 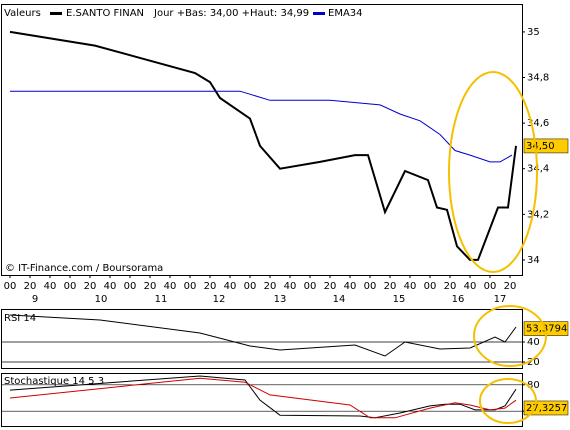 I want to click on day-label: 12, so click(x=219, y=299).